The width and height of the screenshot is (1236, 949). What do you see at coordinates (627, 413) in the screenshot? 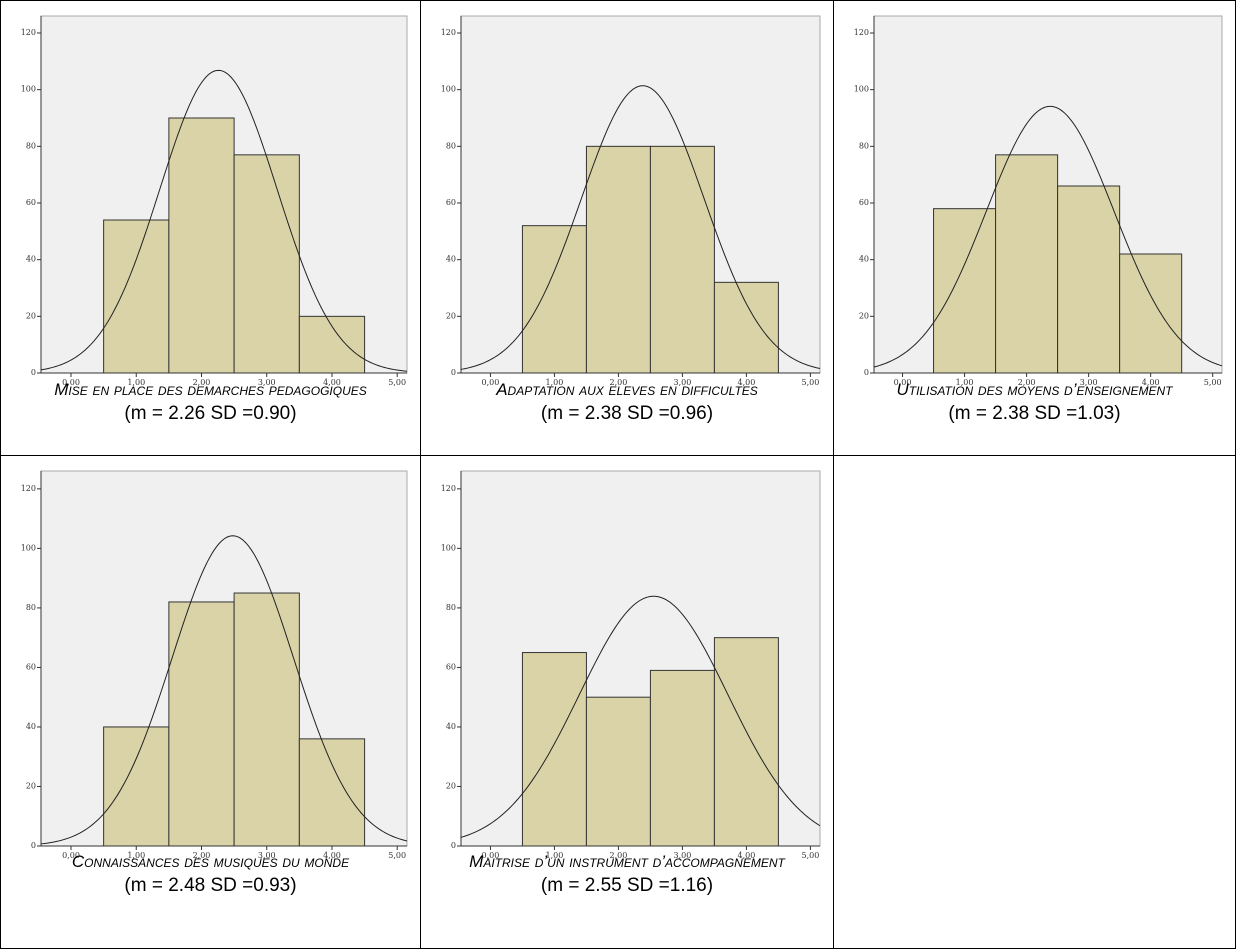
I see `caption-stats: (m = 2.38 SD =0.96)` at bounding box center [627, 413].